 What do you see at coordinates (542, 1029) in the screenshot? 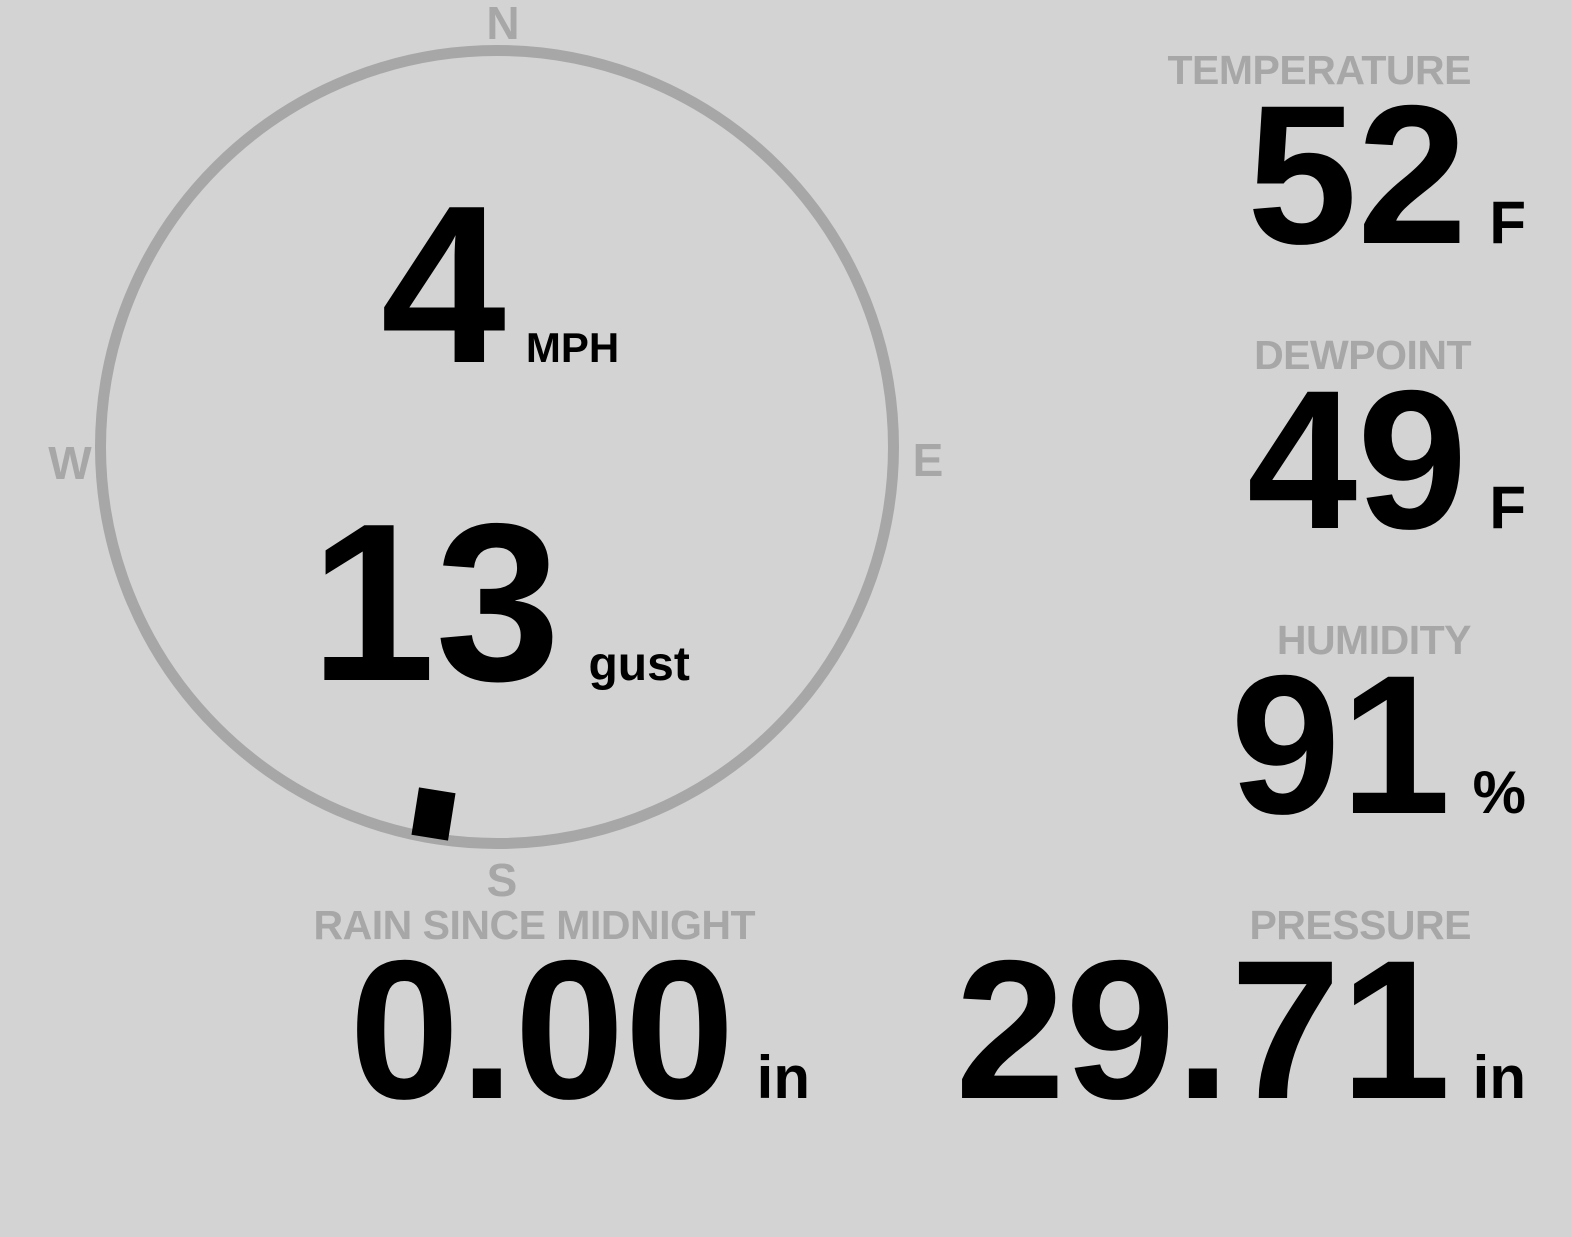
I see `rain-since-midnight-value: 0.00` at bounding box center [542, 1029].